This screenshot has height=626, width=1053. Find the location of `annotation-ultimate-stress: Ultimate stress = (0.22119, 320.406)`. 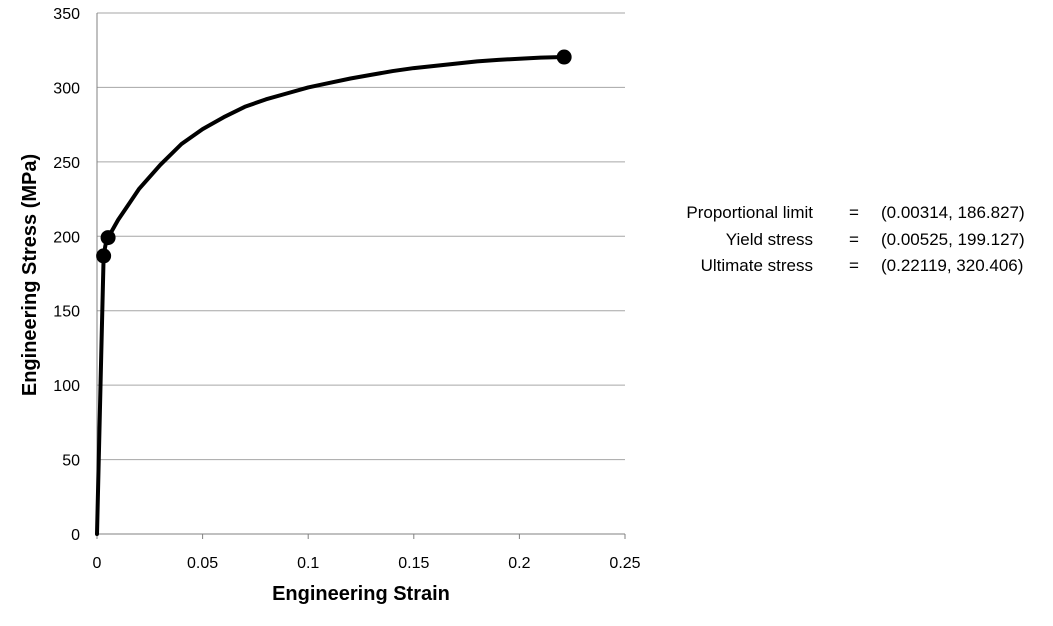

annotation-ultimate-stress: Ultimate stress = (0.22119, 320.406) is located at coordinates (826, 269).